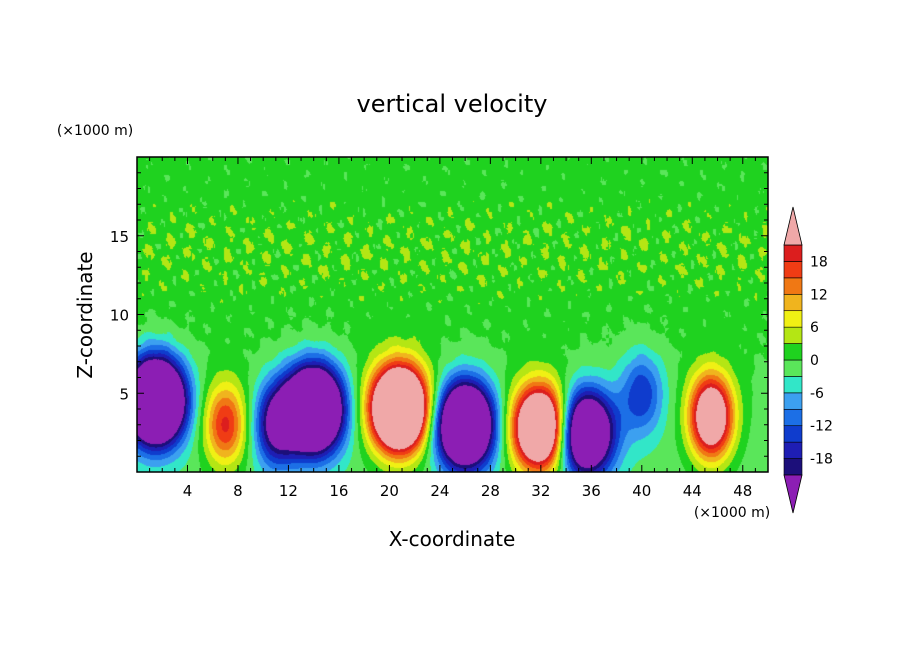 The height and width of the screenshot is (654, 904). I want to click on colorbar-tick-label: 18, so click(819, 262).